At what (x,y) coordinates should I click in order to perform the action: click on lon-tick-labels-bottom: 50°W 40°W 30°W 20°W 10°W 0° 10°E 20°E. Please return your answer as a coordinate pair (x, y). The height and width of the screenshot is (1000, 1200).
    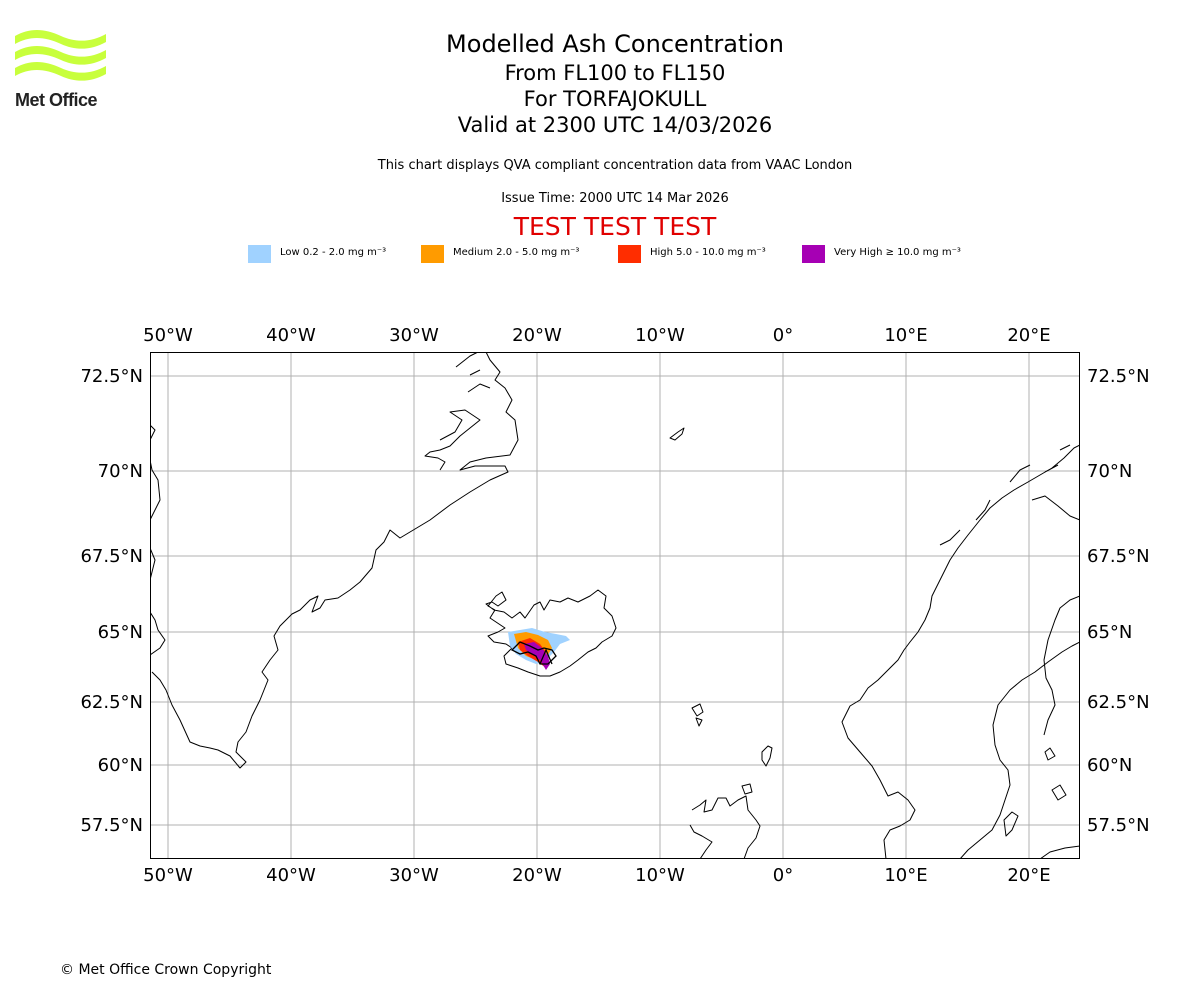
    Looking at the image, I should click on (596, 875).